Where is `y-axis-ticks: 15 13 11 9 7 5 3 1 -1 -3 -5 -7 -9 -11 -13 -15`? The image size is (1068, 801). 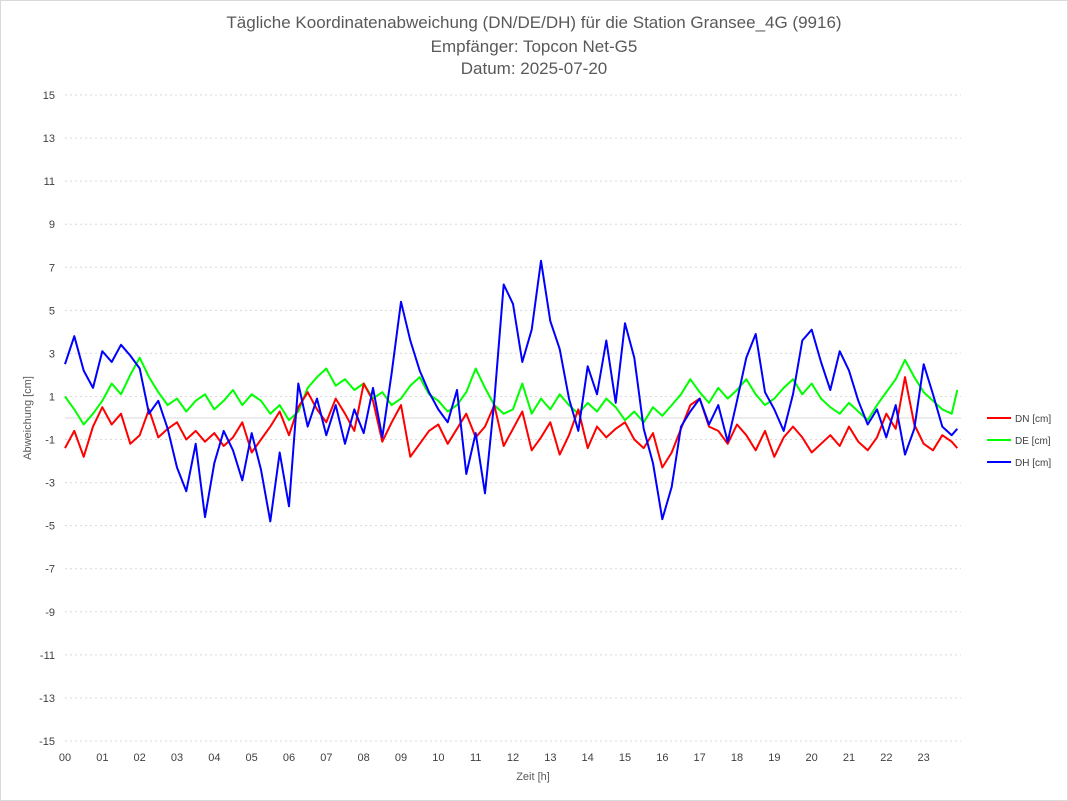
y-axis-ticks: 15 13 11 9 7 5 3 1 -1 -3 -5 -7 -9 -11 -13 -15 is located at coordinates (47, 419).